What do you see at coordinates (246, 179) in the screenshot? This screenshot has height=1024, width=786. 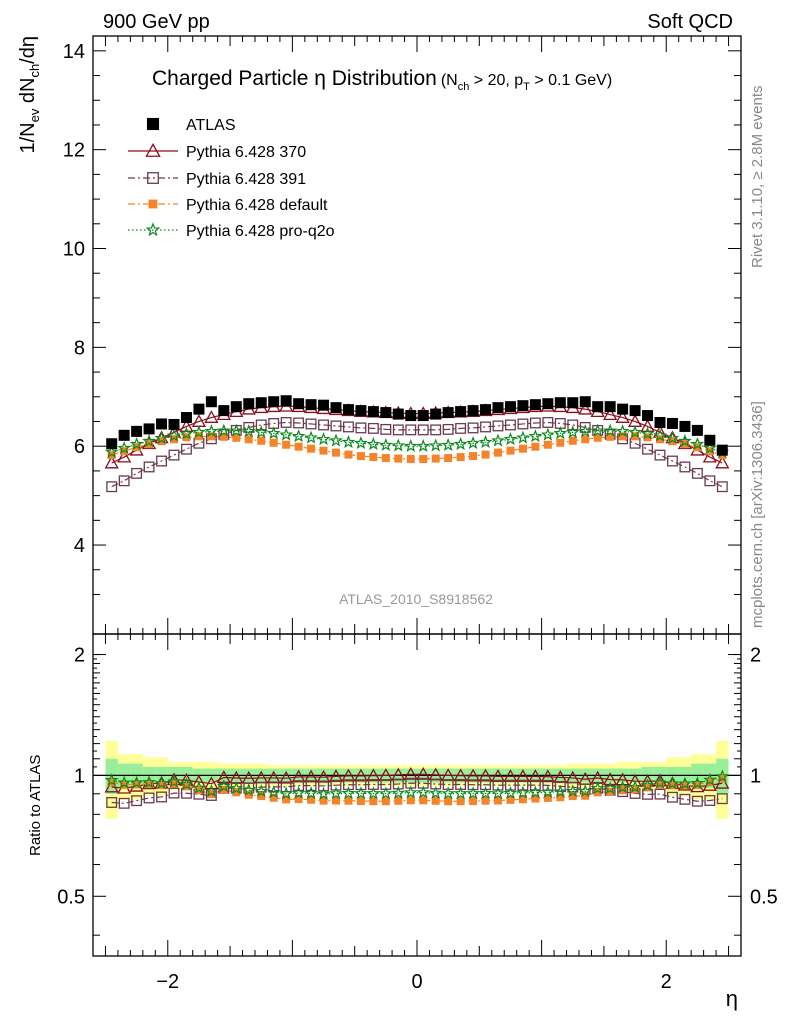 I see `legend-label-pythia-6-428-391: Pythia 6.428 391` at bounding box center [246, 179].